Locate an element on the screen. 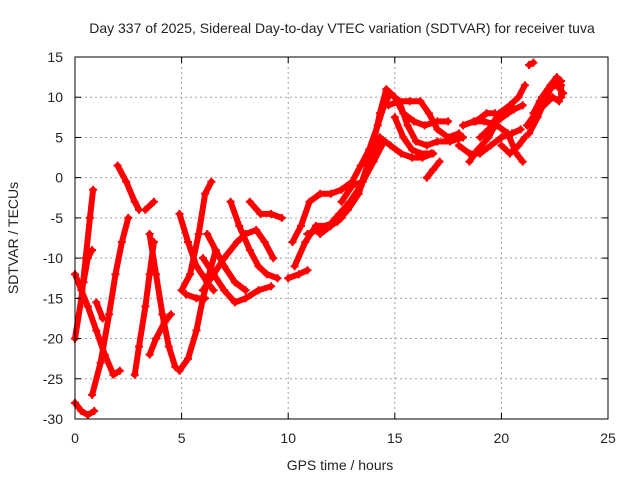  y-tick-label: 10 is located at coordinates (55, 97).